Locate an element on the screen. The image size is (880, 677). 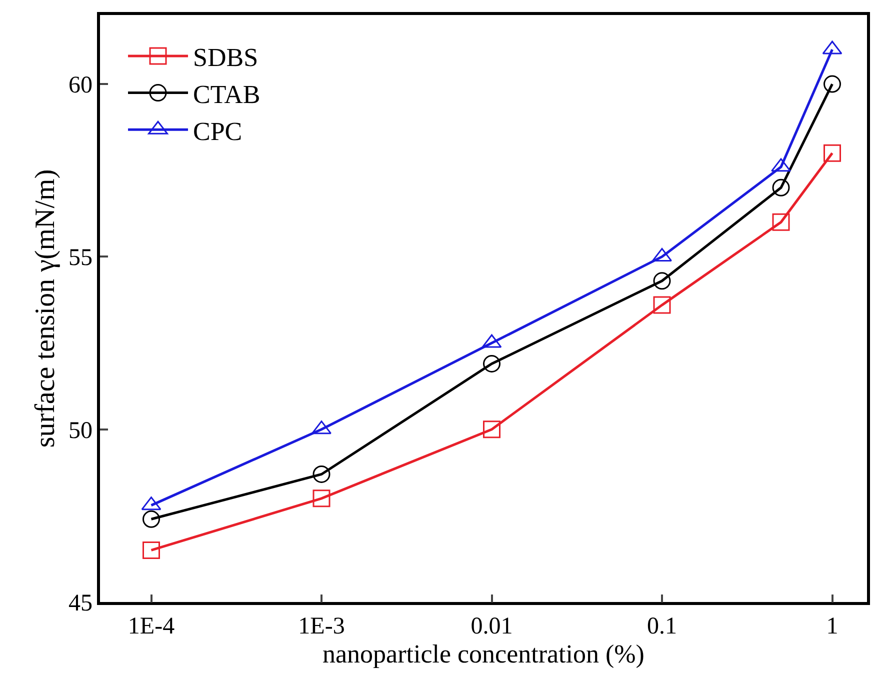
y-tick-label: 45 is located at coordinates (80, 603).